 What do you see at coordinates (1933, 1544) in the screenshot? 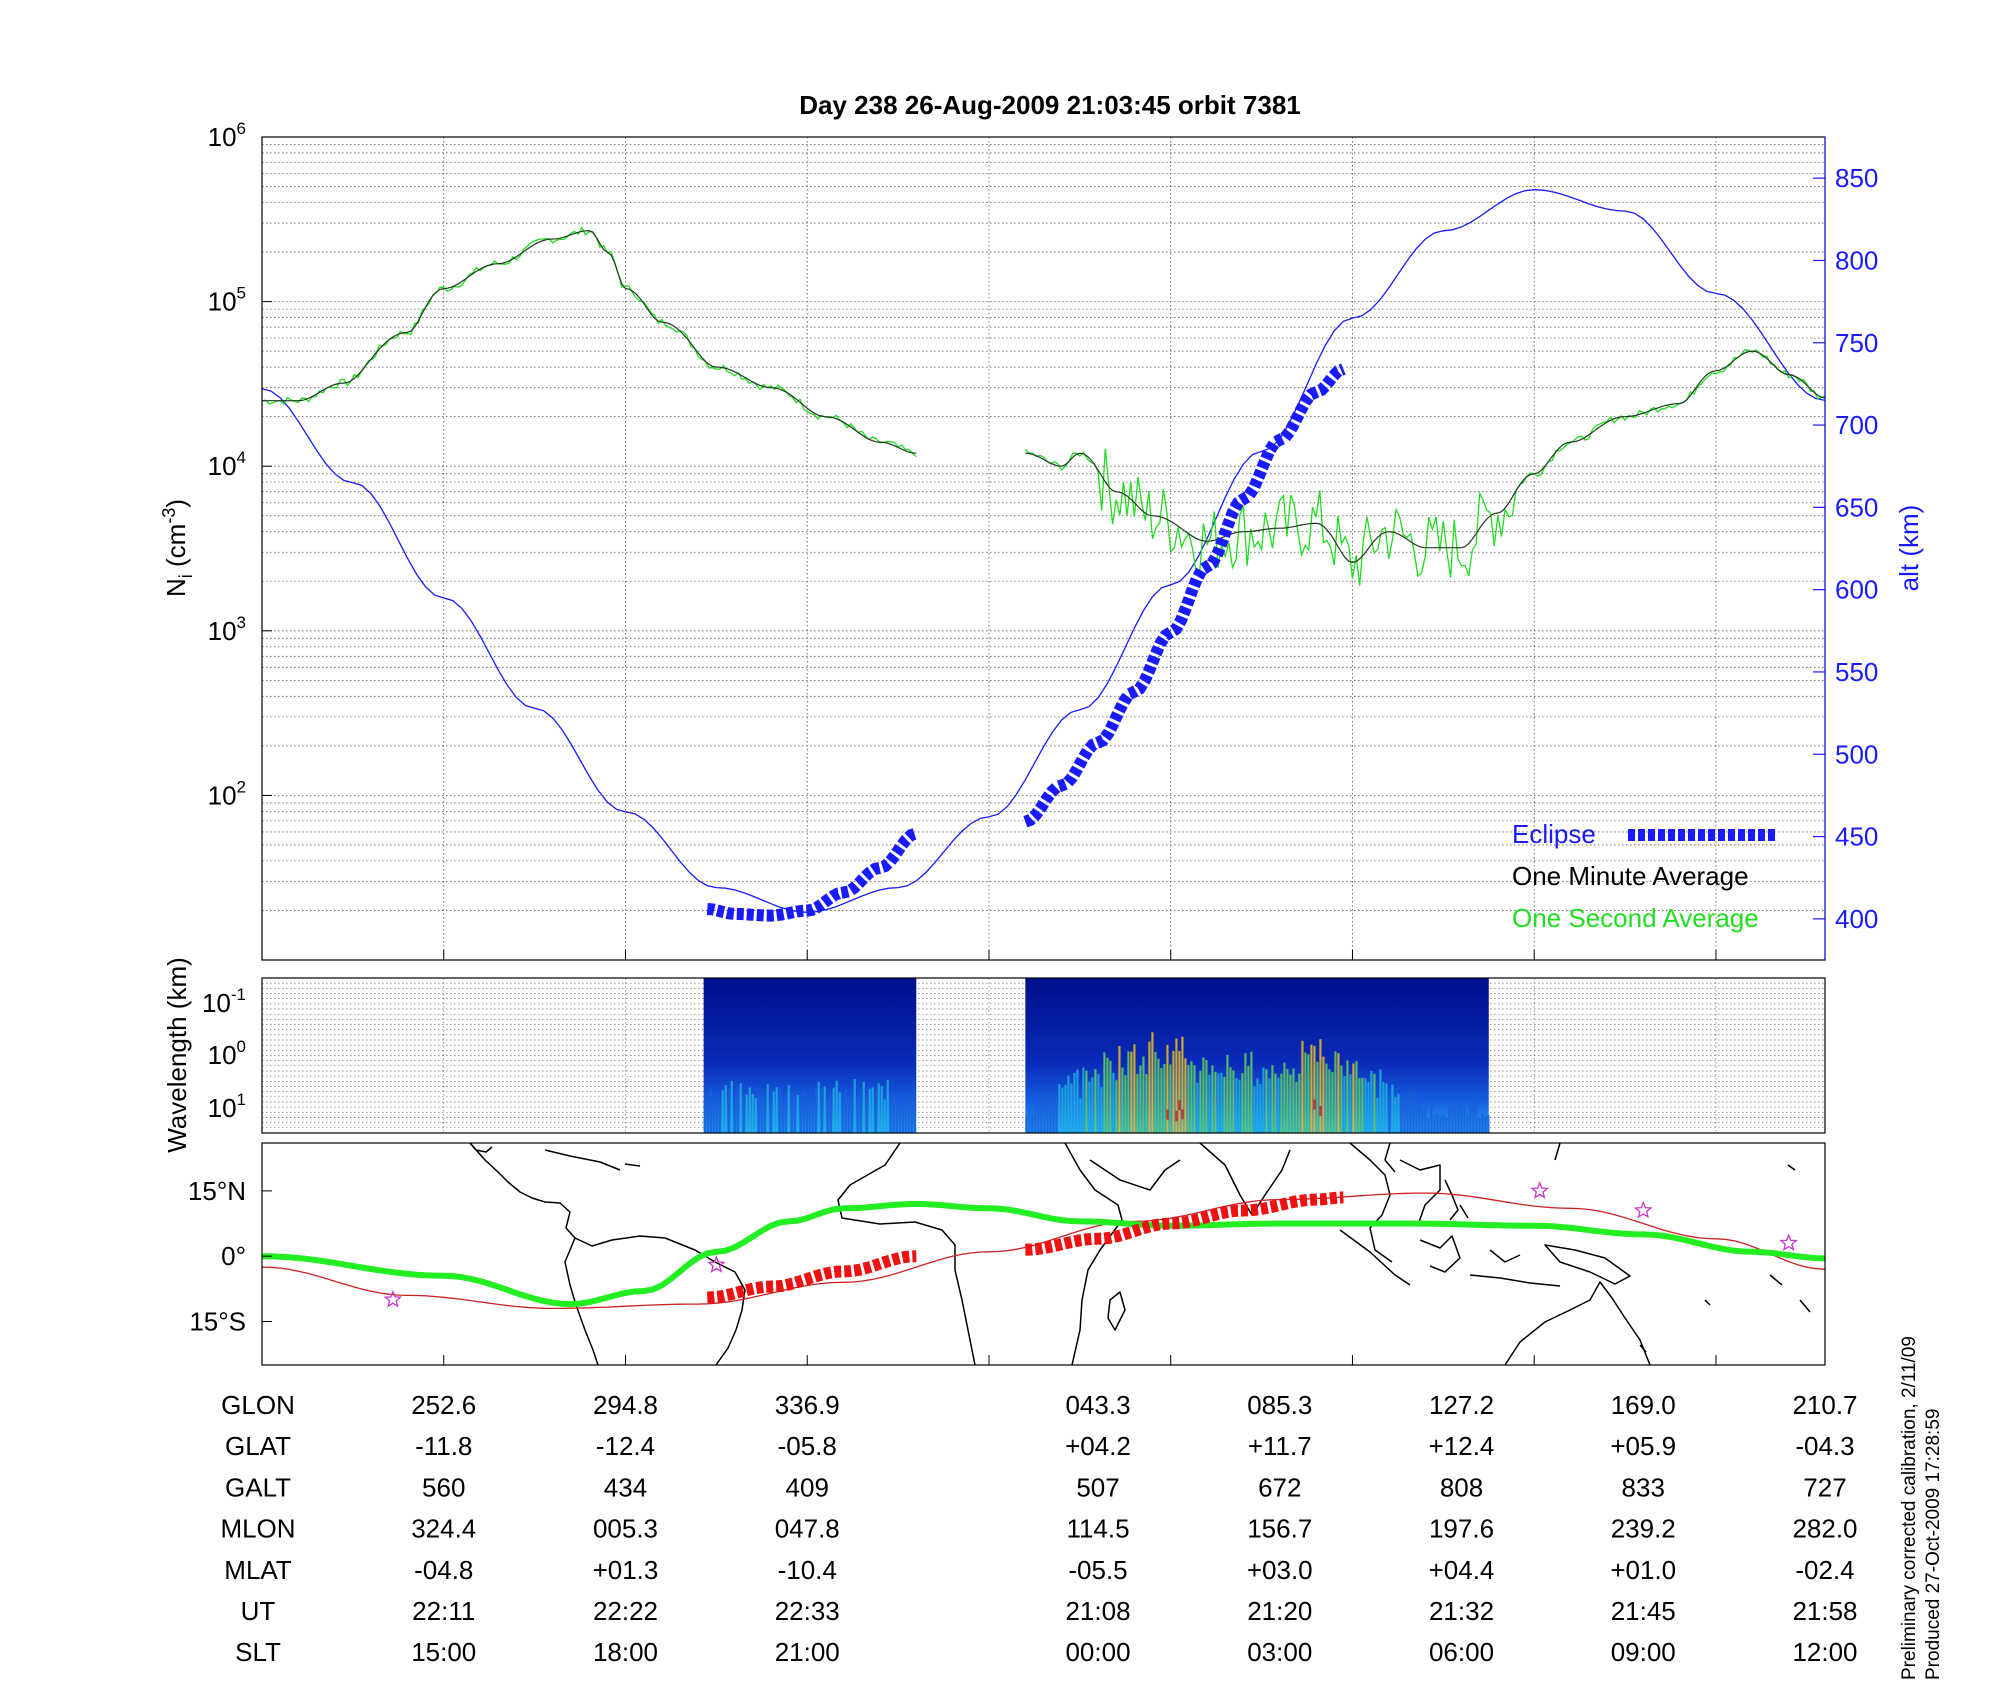
I see `production-note: Produced 27-Oct-2009 17:28:59` at bounding box center [1933, 1544].